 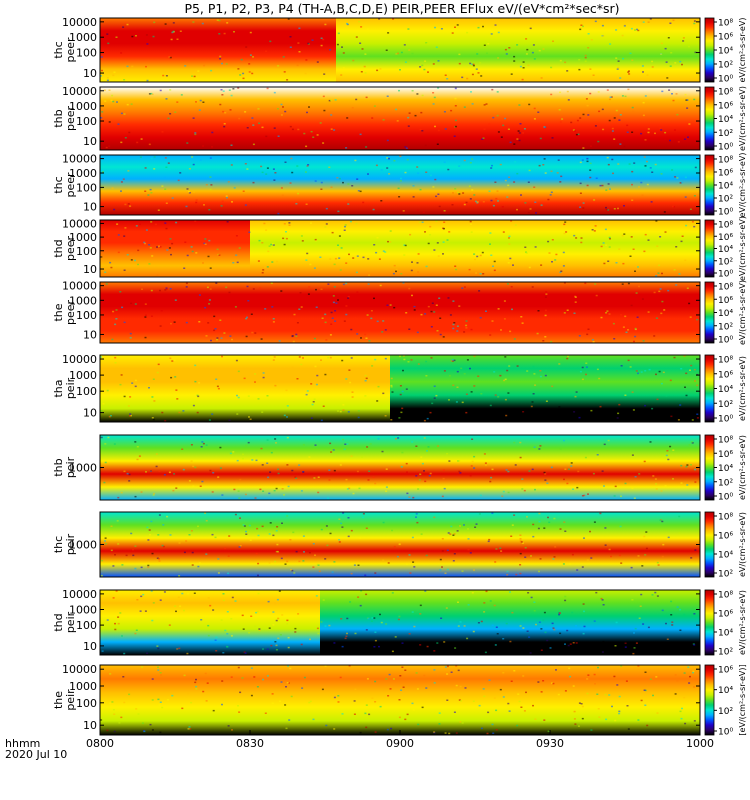 I want to click on x-tick-label: 0900, so click(x=400, y=743).